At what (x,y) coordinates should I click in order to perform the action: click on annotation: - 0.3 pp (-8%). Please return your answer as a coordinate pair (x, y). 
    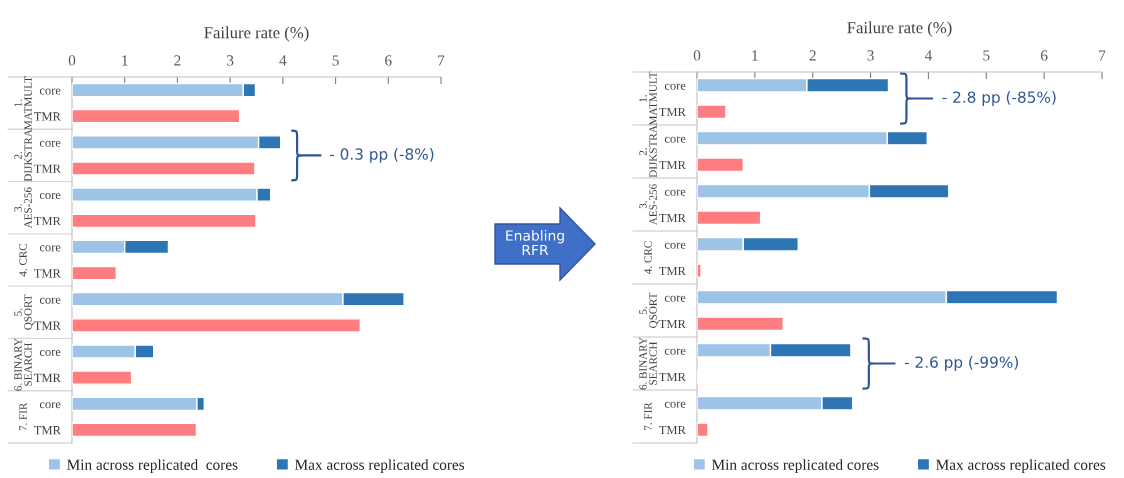
    Looking at the image, I should click on (381, 155).